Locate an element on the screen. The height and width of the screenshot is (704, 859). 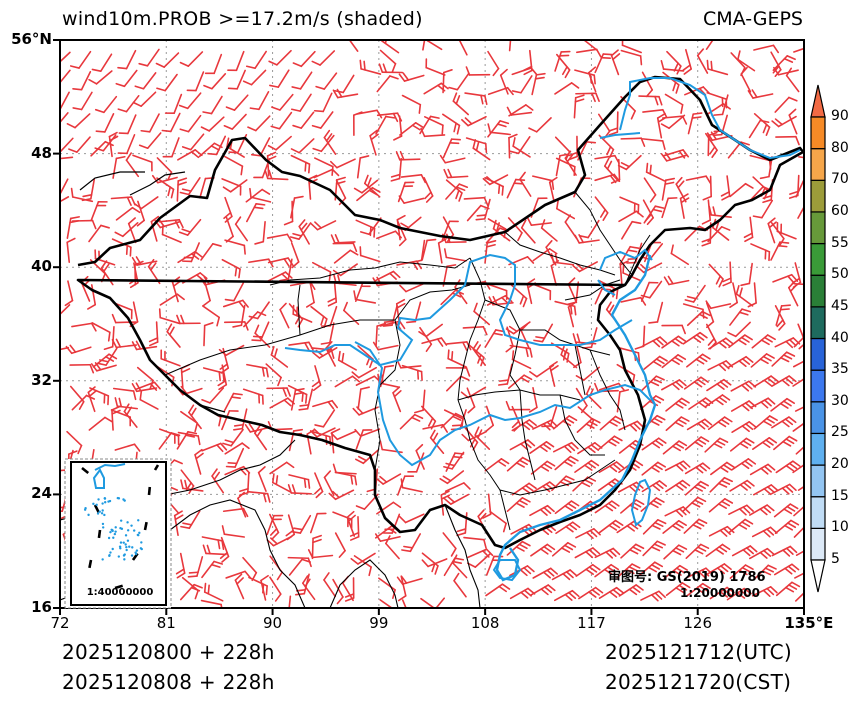
valid-time-utc: 2025121712(UTC) is located at coordinates (698, 652).